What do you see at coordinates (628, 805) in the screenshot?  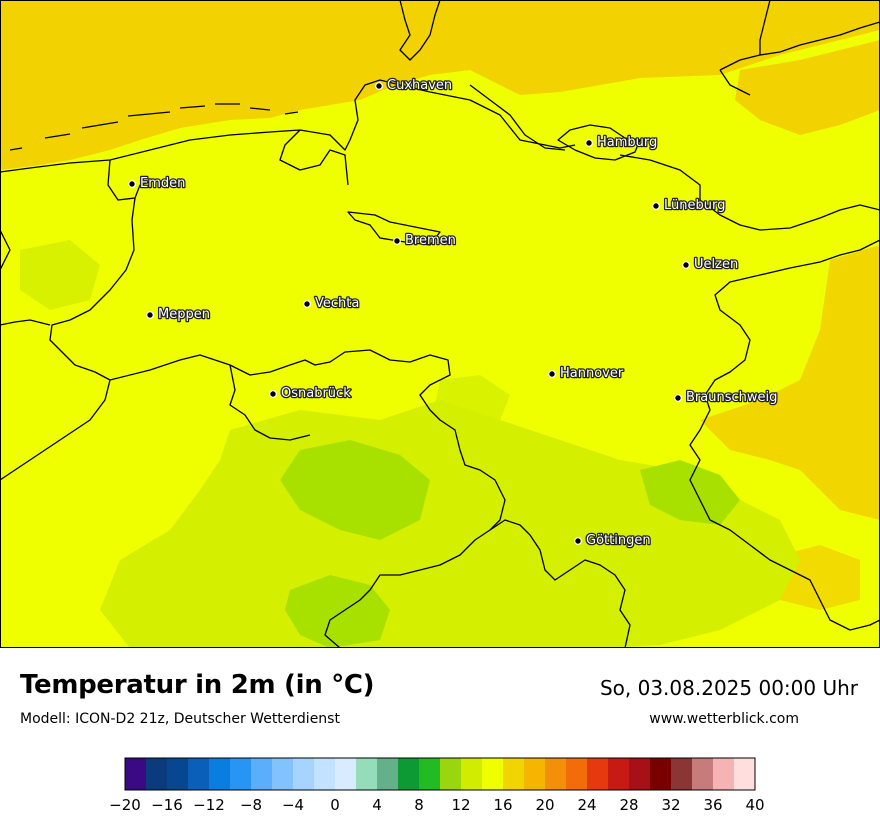 I see `legend-tick-label: 28` at bounding box center [628, 805].